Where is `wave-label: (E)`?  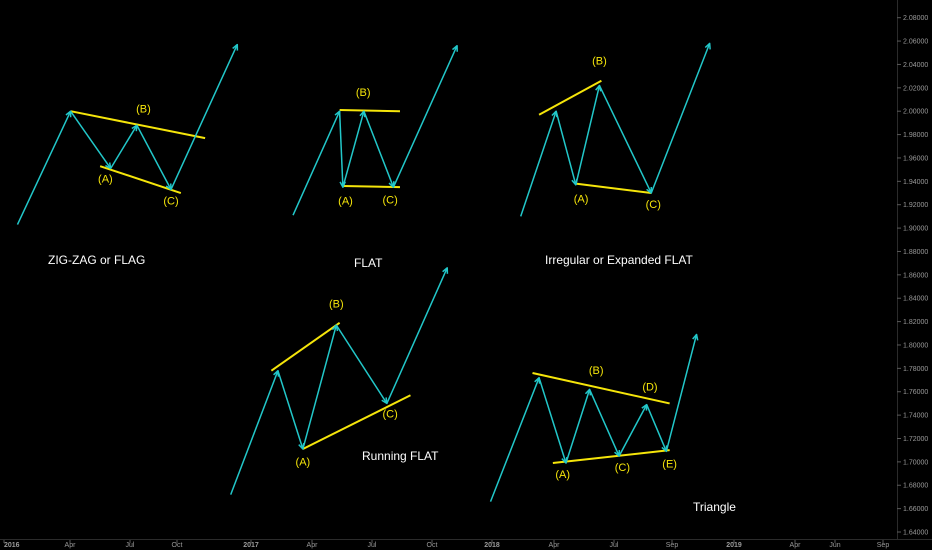 wave-label: (E) is located at coordinates (669, 465).